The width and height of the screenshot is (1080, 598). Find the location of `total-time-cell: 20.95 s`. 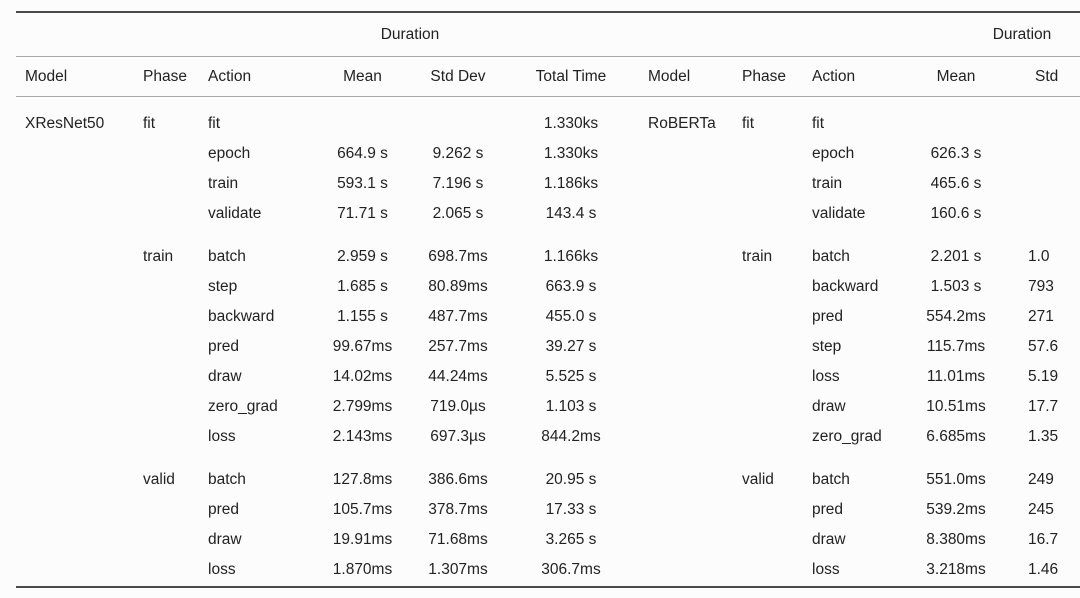

total-time-cell: 20.95 s is located at coordinates (571, 479).